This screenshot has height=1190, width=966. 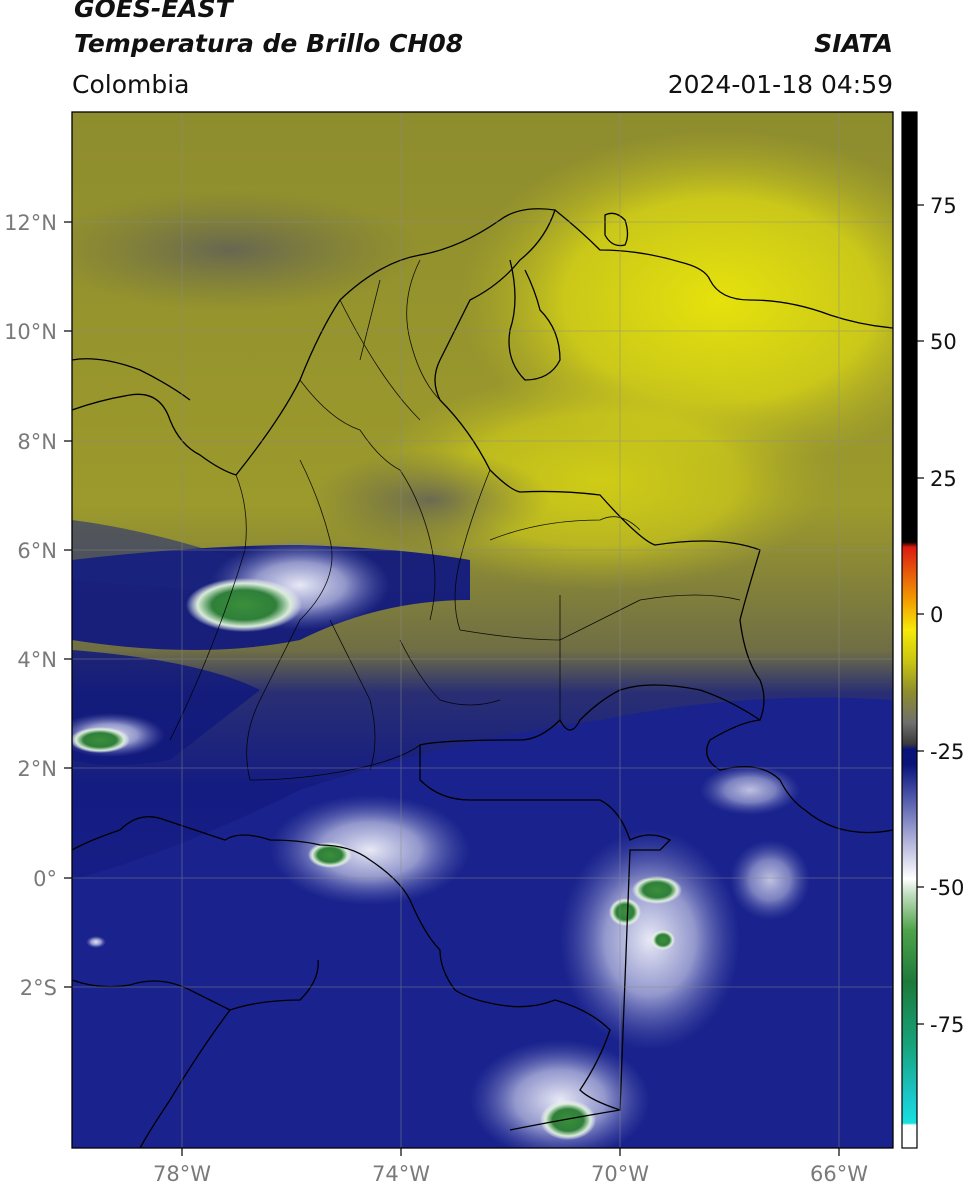 What do you see at coordinates (37, 769) in the screenshot?
I see `lat-tick-label: 2°N` at bounding box center [37, 769].